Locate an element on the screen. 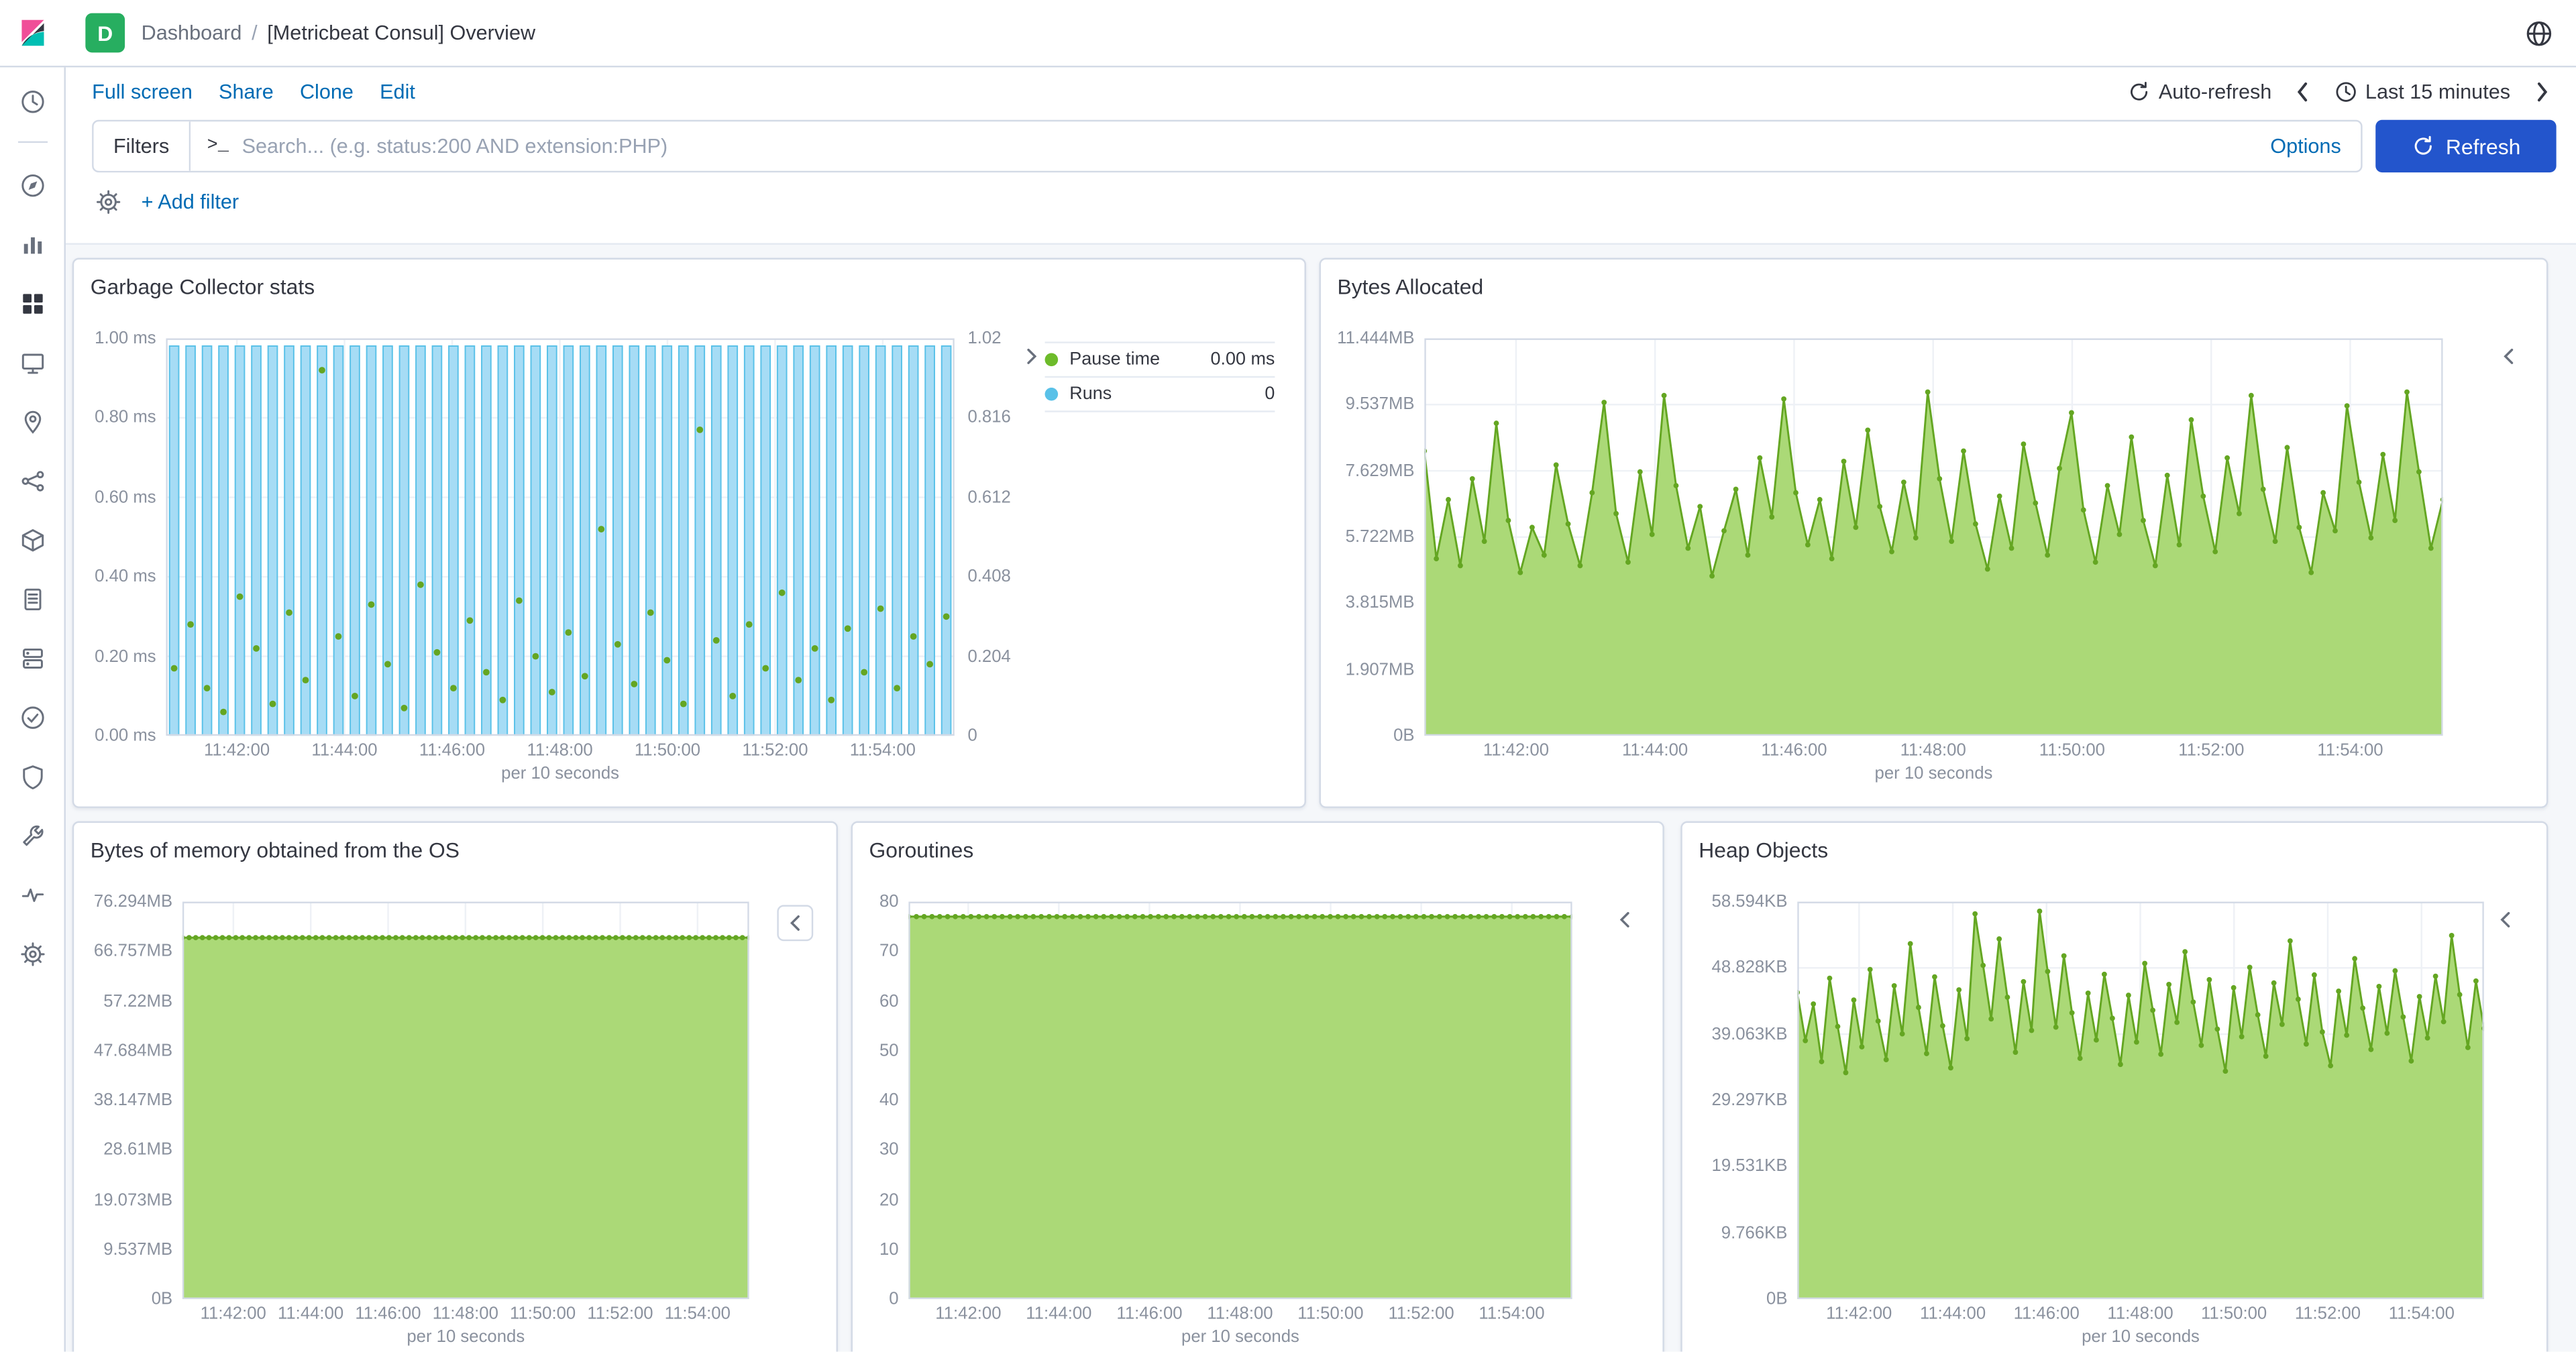 This screenshot has width=2576, height=1352. logs-document-icon is located at coordinates (32, 599).